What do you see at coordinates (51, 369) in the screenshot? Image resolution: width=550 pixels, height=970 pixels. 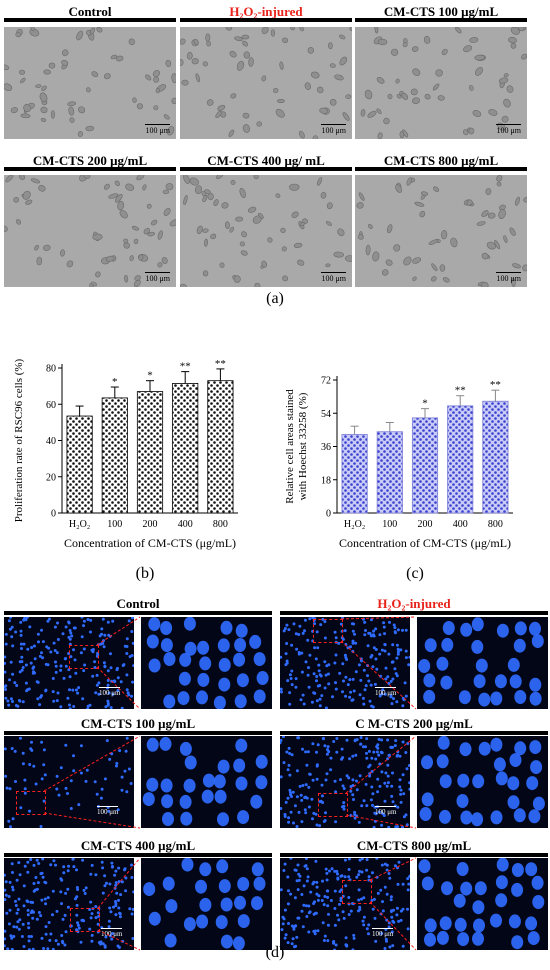 I see `y-tick-label: 80` at bounding box center [51, 369].